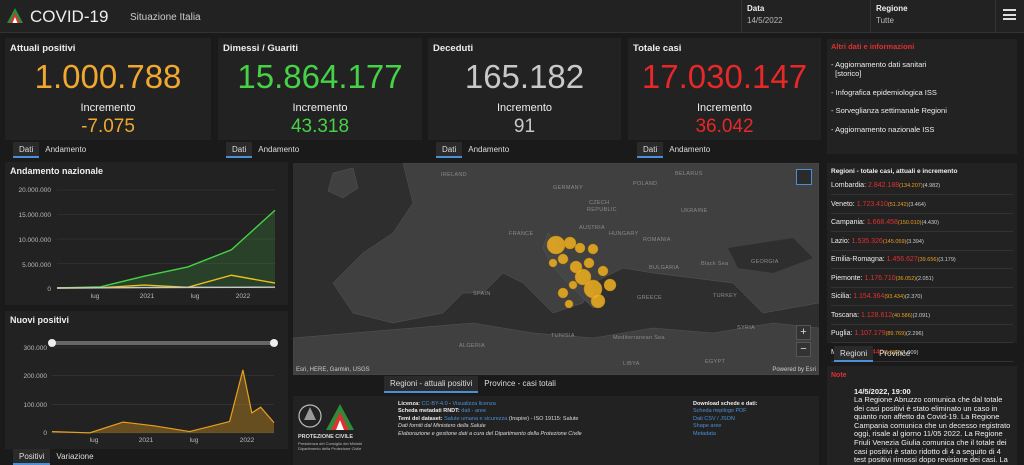 This screenshot has height=465, width=1024. What do you see at coordinates (922, 334) in the screenshot?
I see `regione-row: Puglia: 1.107.179(89.769)(2.296)` at bounding box center [922, 334].